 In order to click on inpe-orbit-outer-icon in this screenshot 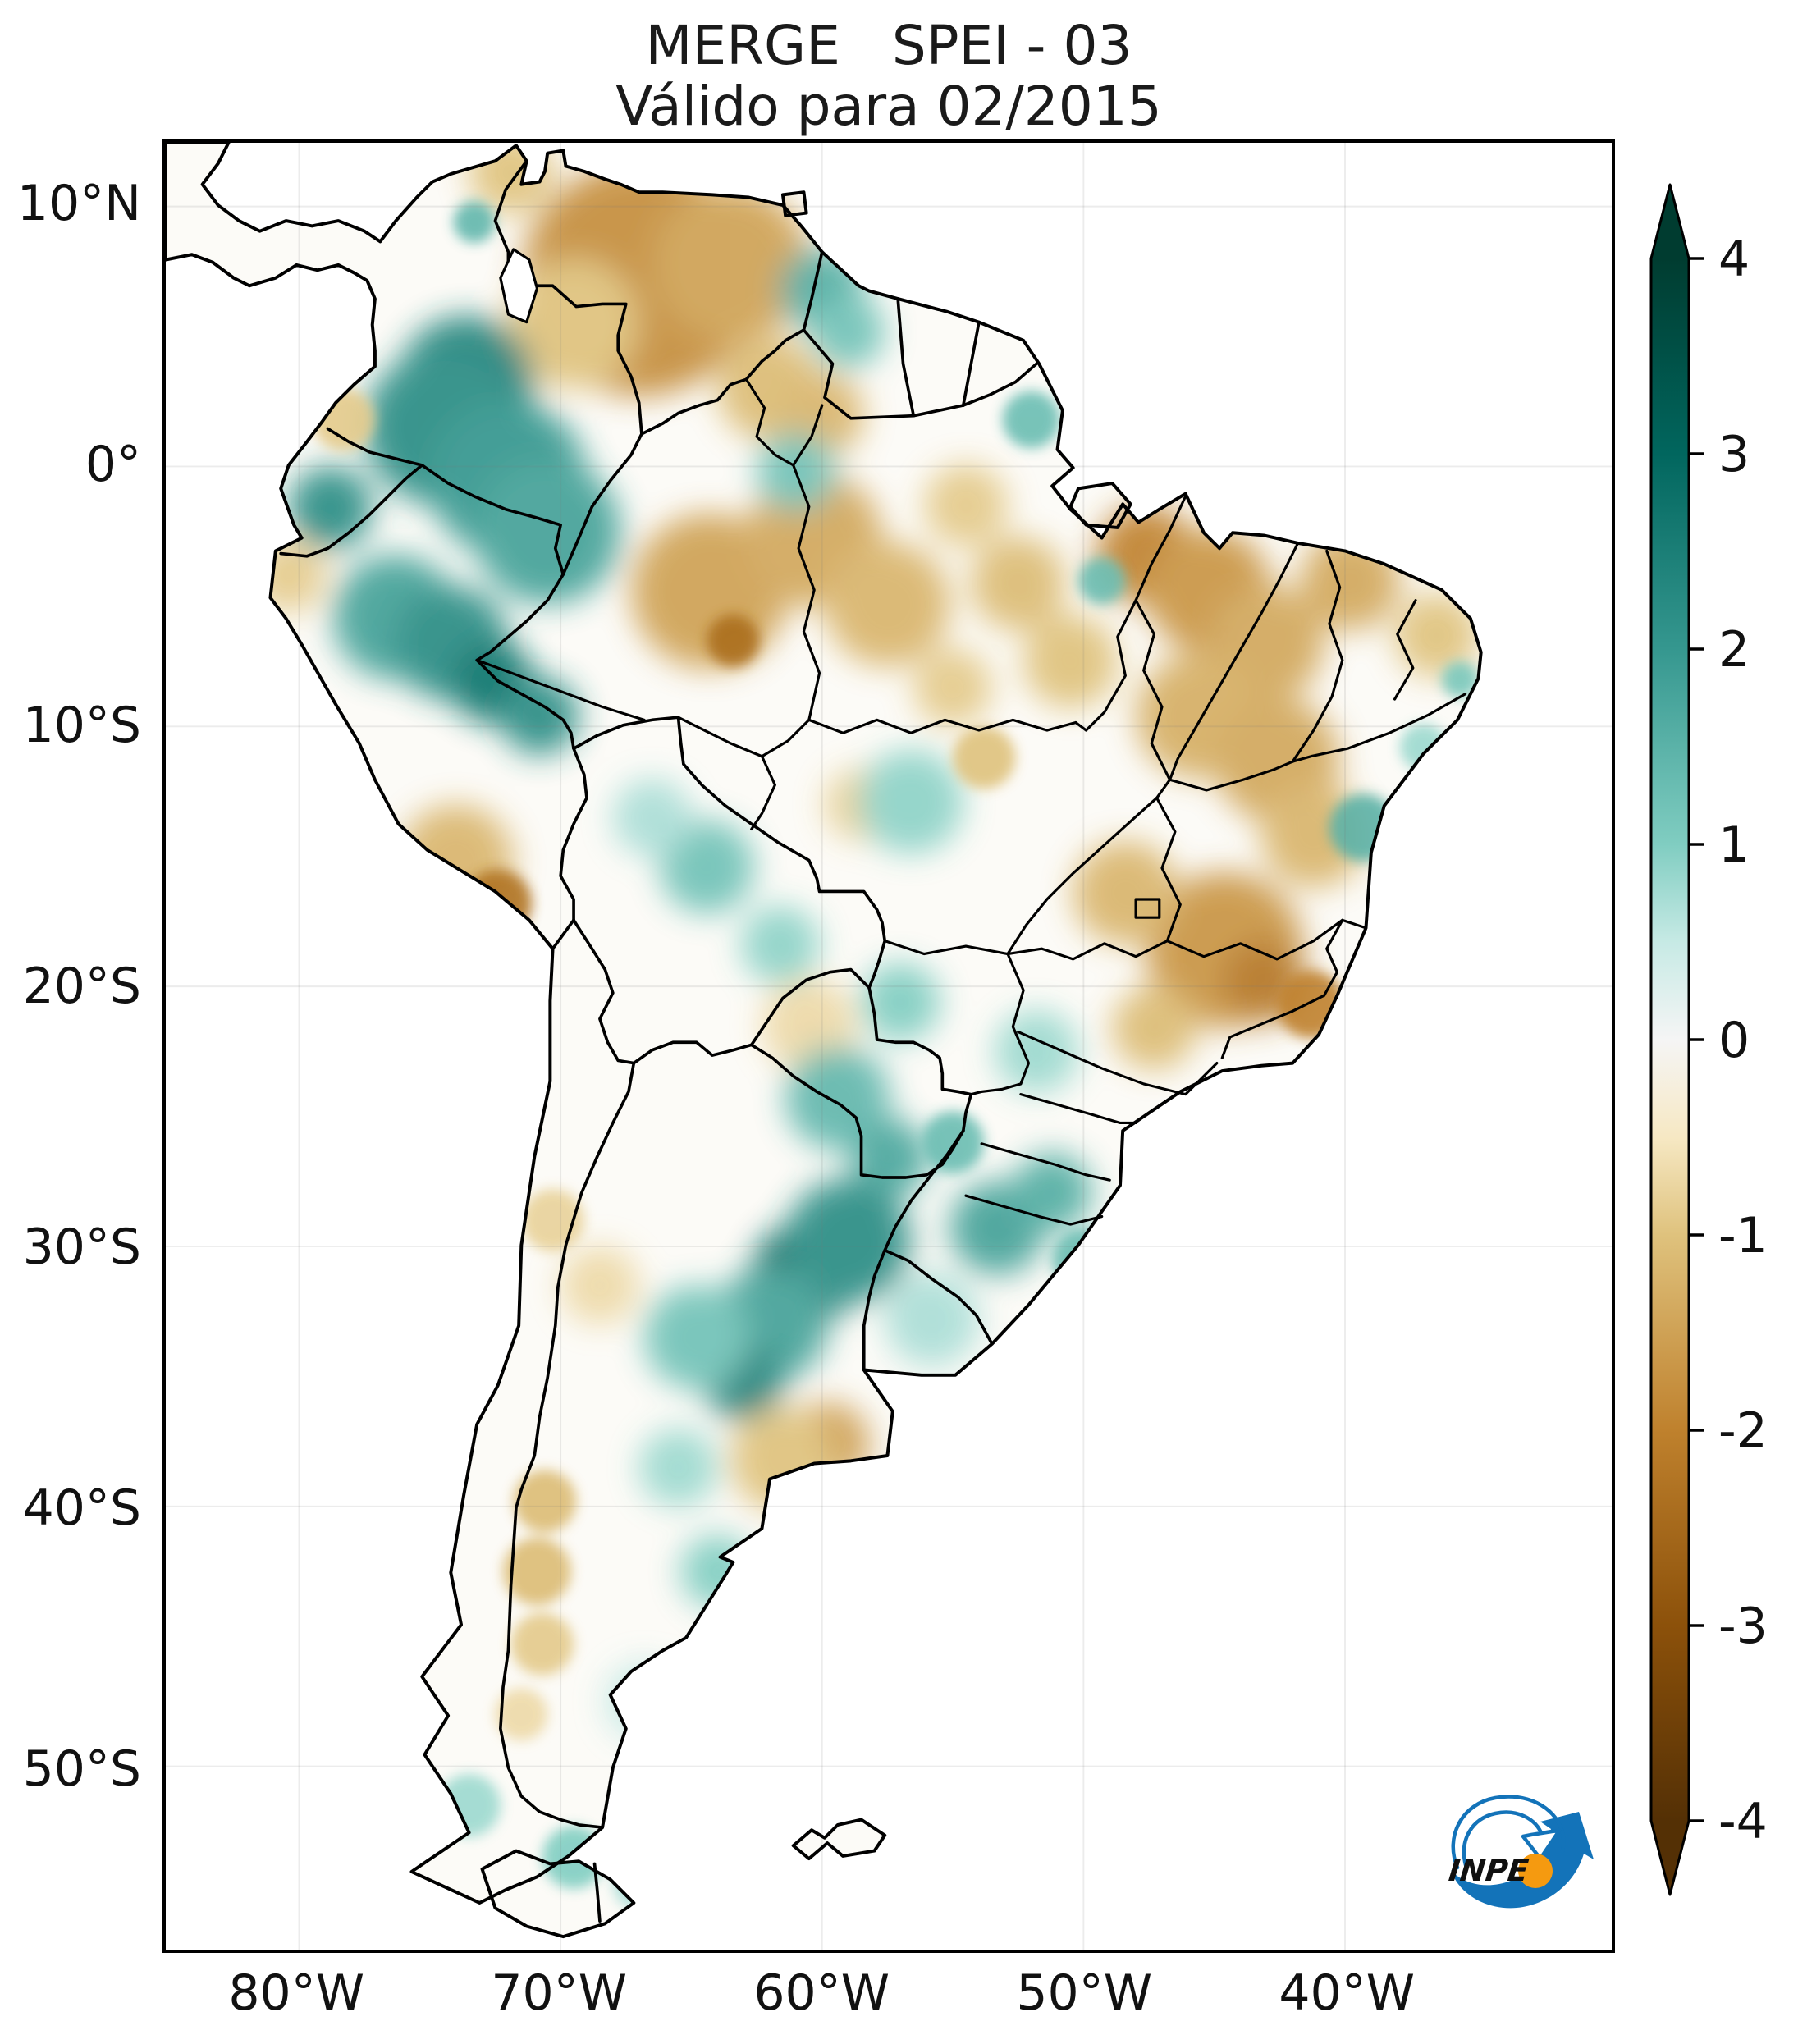, I will do `click(1508, 1832)`.